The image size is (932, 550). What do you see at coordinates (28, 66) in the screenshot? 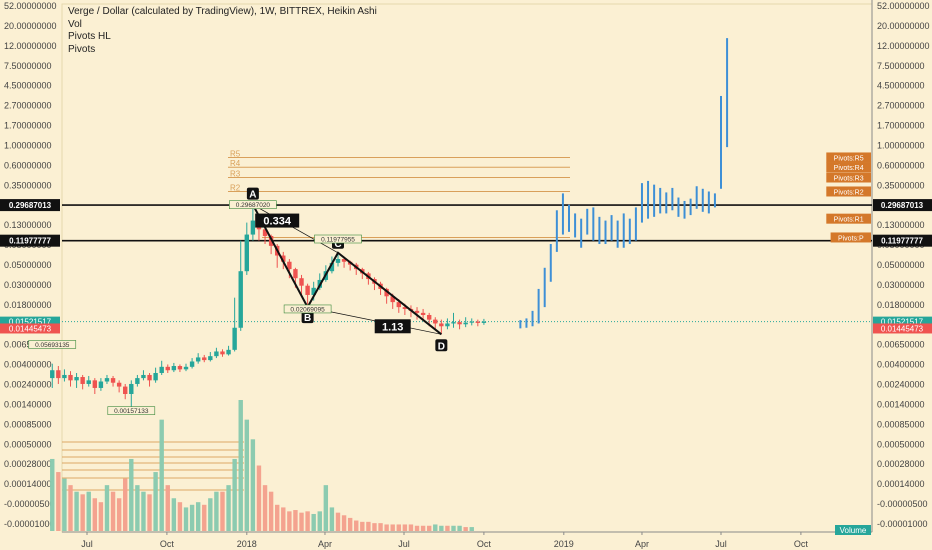
I see `y-tick-label-left: 7.50000000` at bounding box center [28, 66].